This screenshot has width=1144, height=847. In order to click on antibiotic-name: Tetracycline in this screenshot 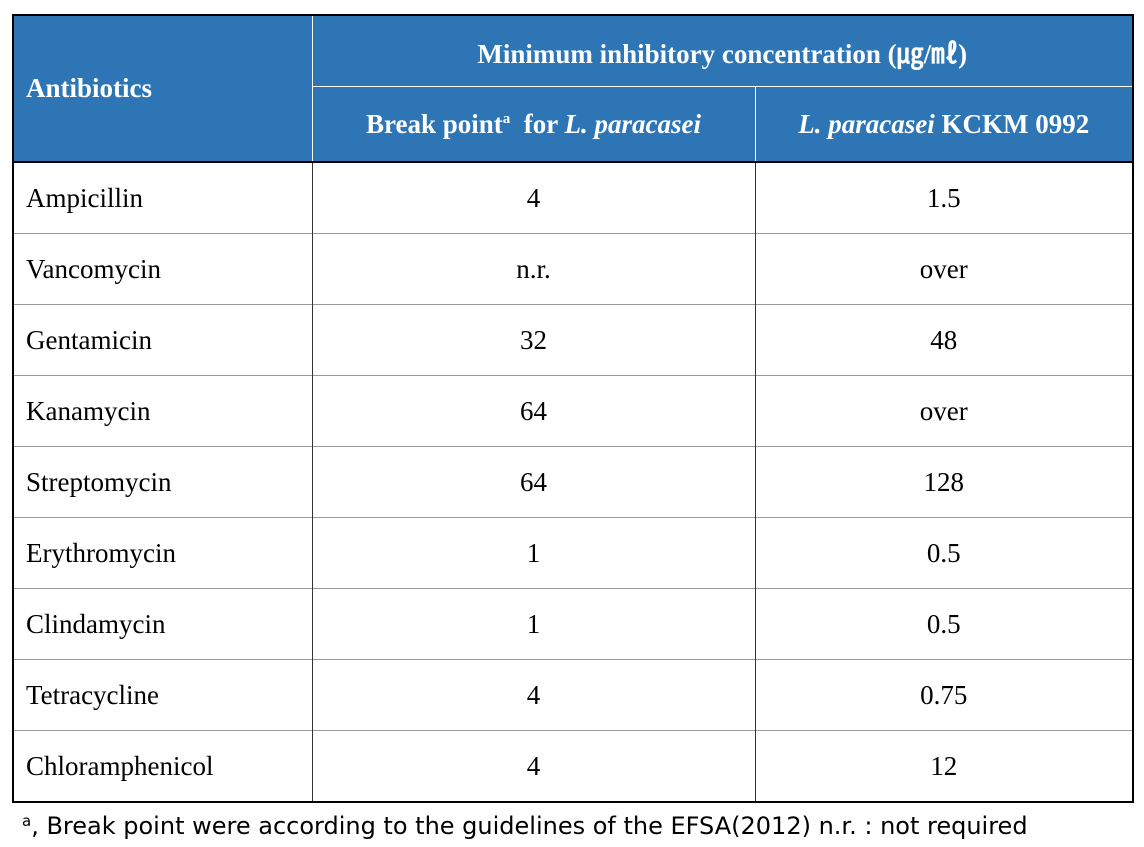, I will do `click(163, 695)`.